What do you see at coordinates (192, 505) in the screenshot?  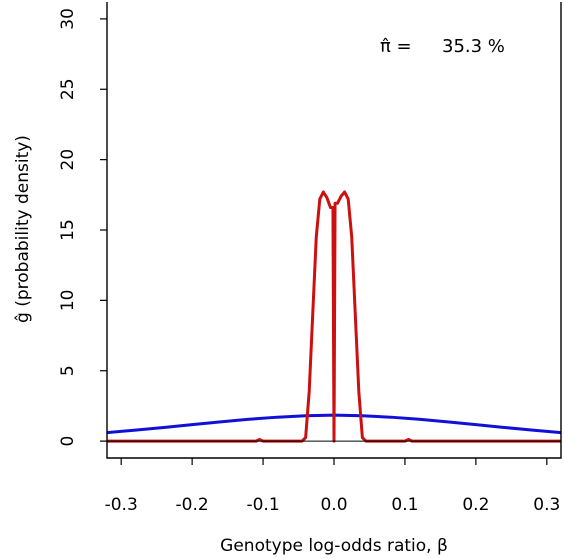 I see `x-tick-label: -0.2` at bounding box center [192, 505].